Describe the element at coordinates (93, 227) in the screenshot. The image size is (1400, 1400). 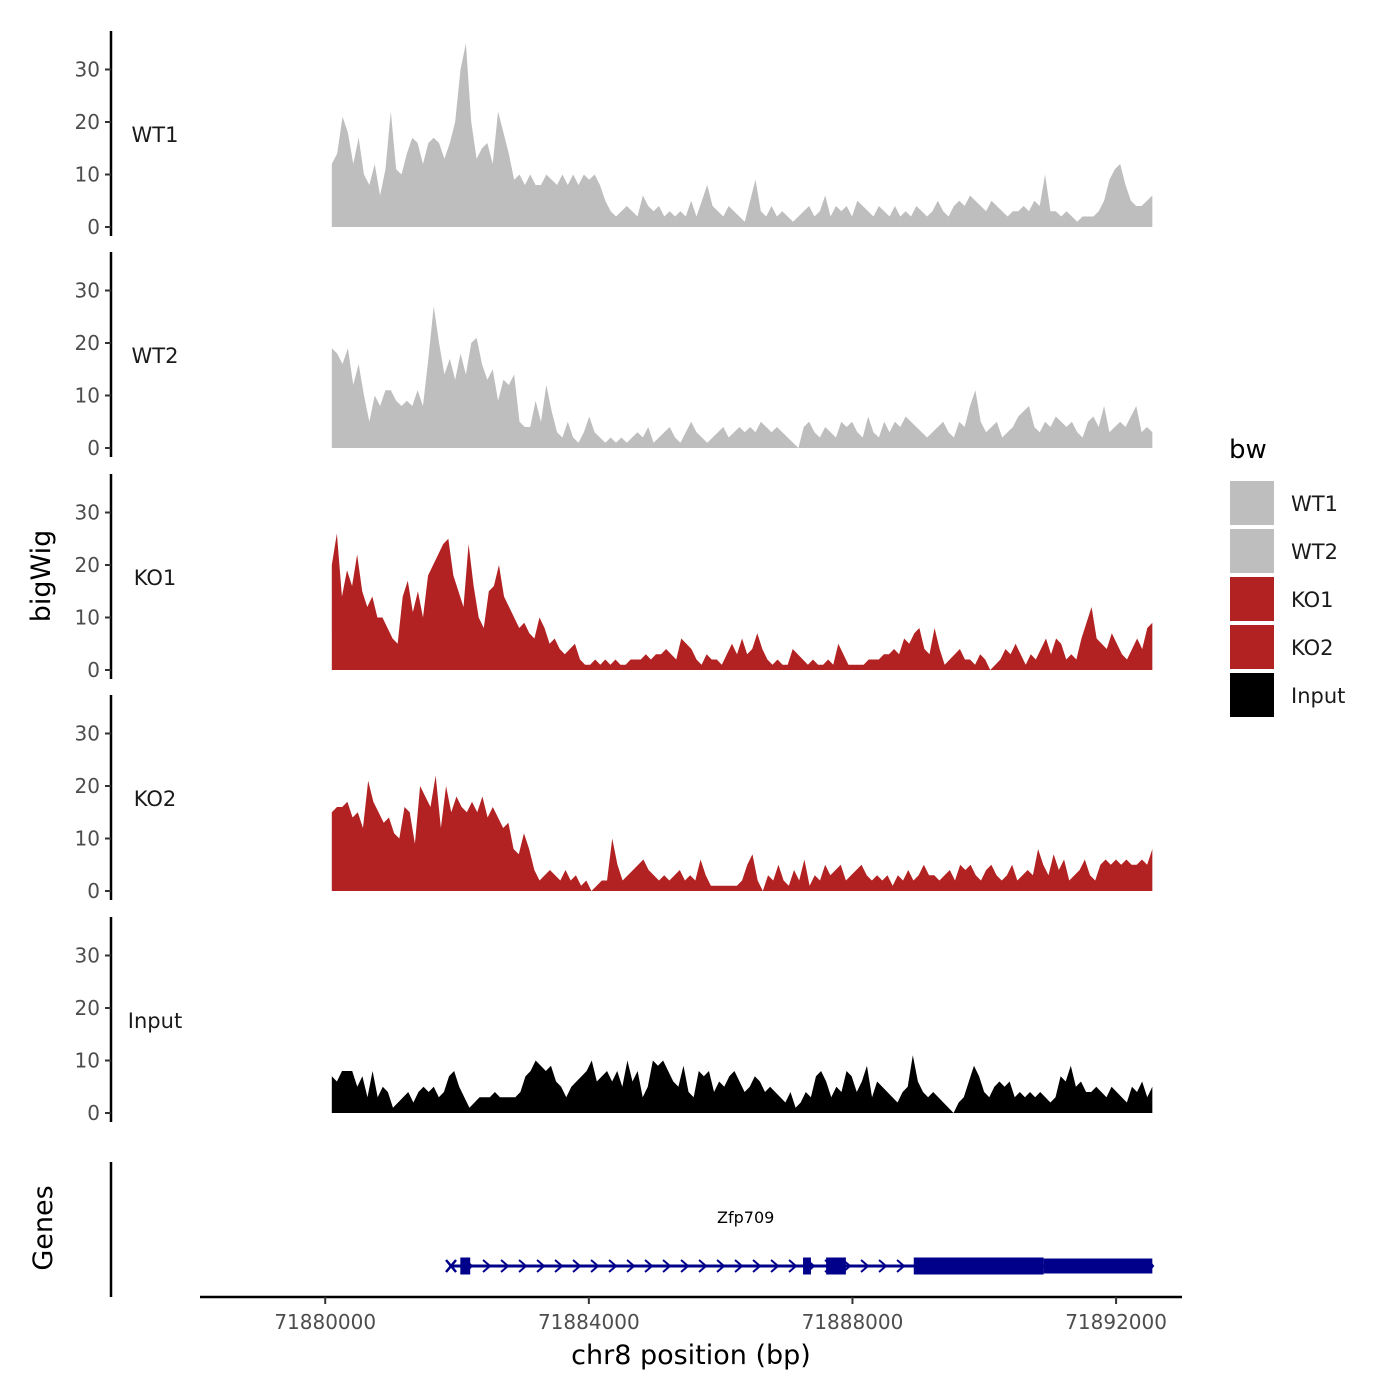
I see `y-tick-label-wt1-0: 0` at that location.